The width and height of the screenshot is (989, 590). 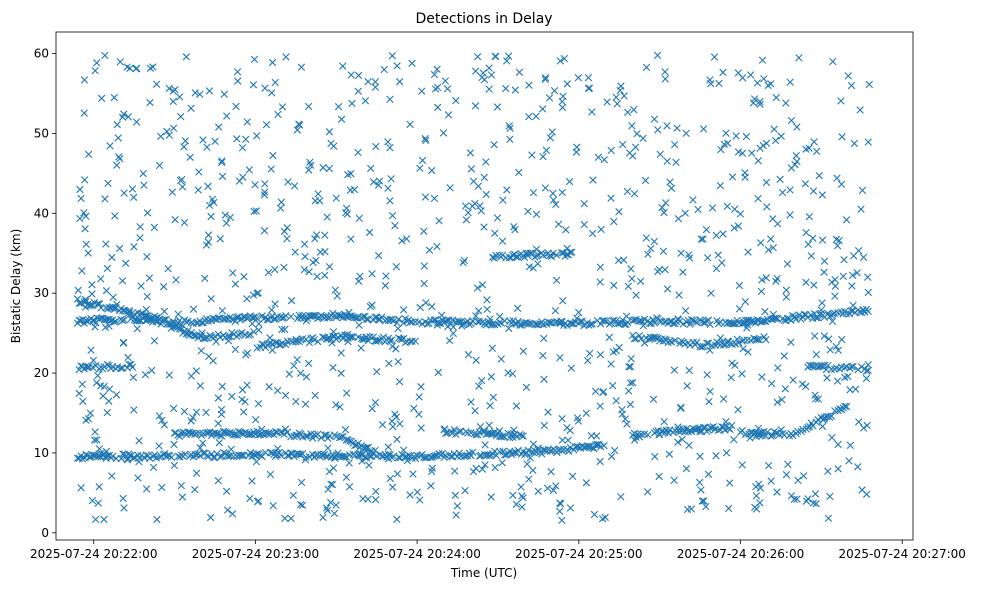 What do you see at coordinates (483, 19) in the screenshot?
I see `chart-title: Detections in Delay` at bounding box center [483, 19].